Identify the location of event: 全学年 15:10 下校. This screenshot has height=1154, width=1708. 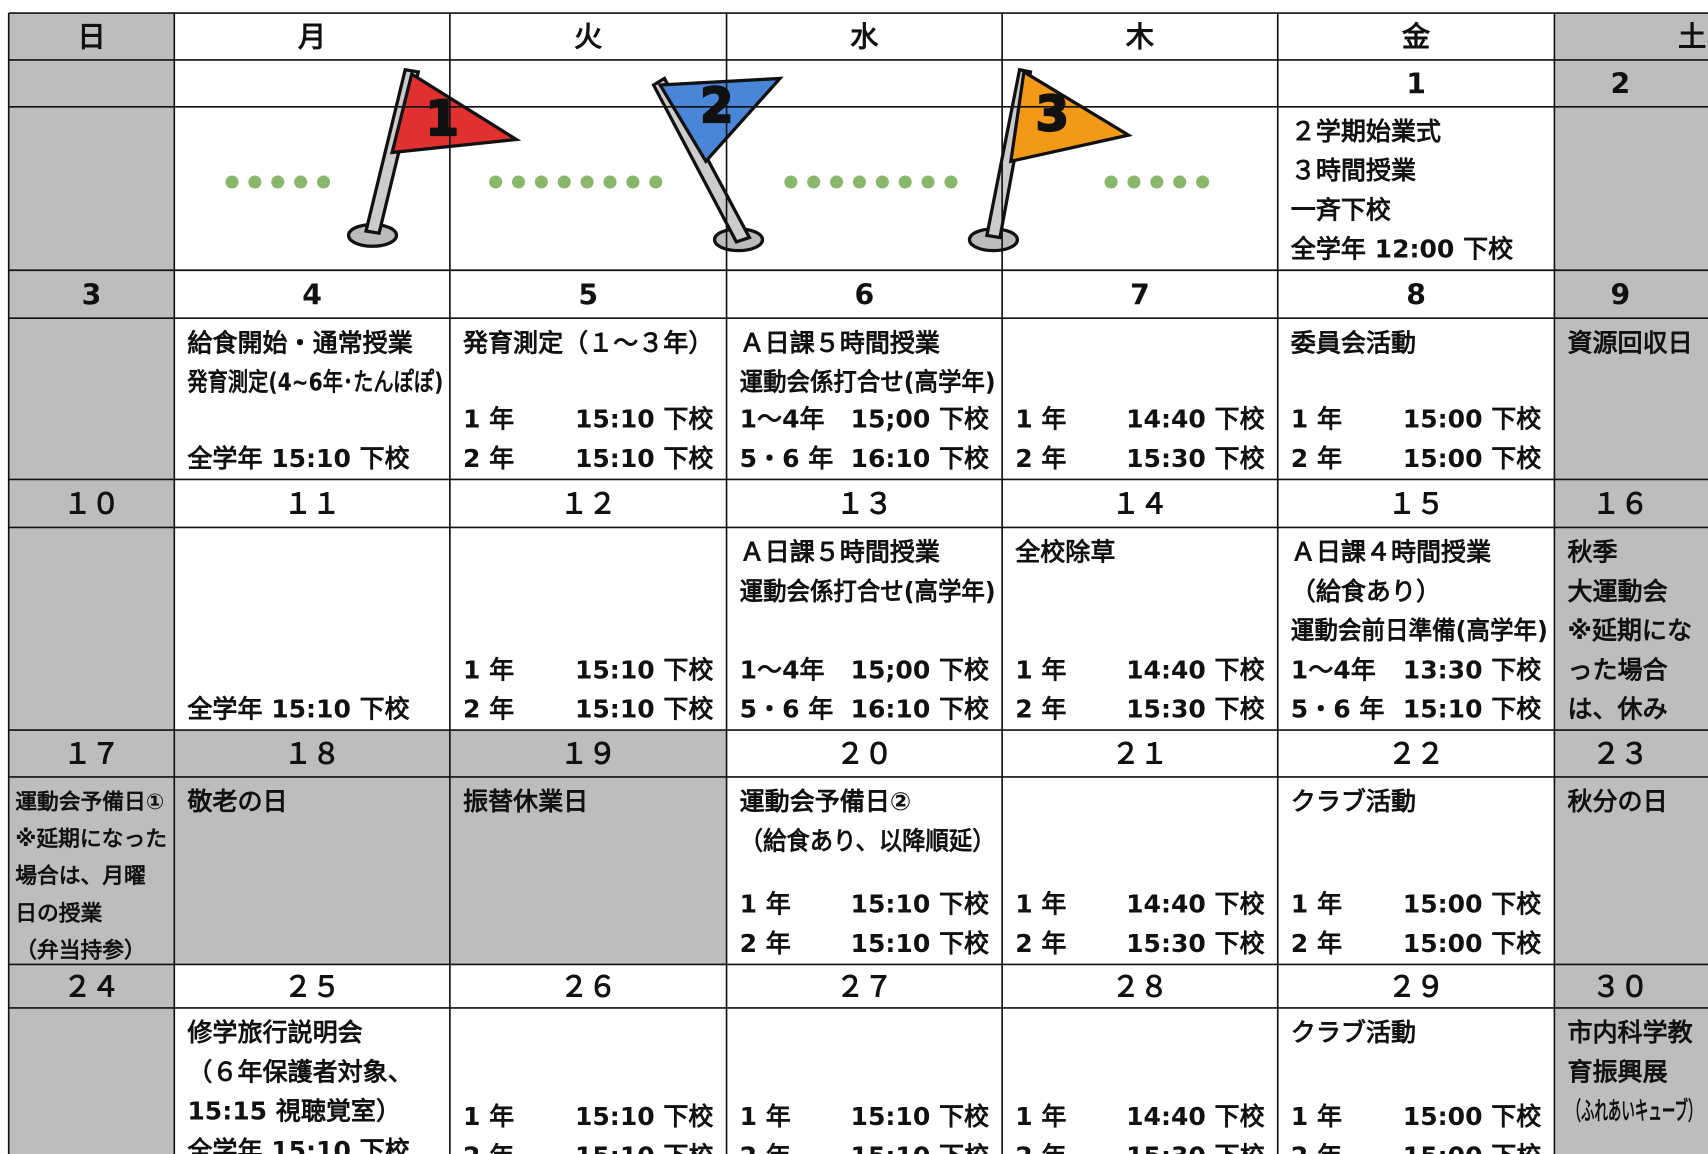
(298, 1145).